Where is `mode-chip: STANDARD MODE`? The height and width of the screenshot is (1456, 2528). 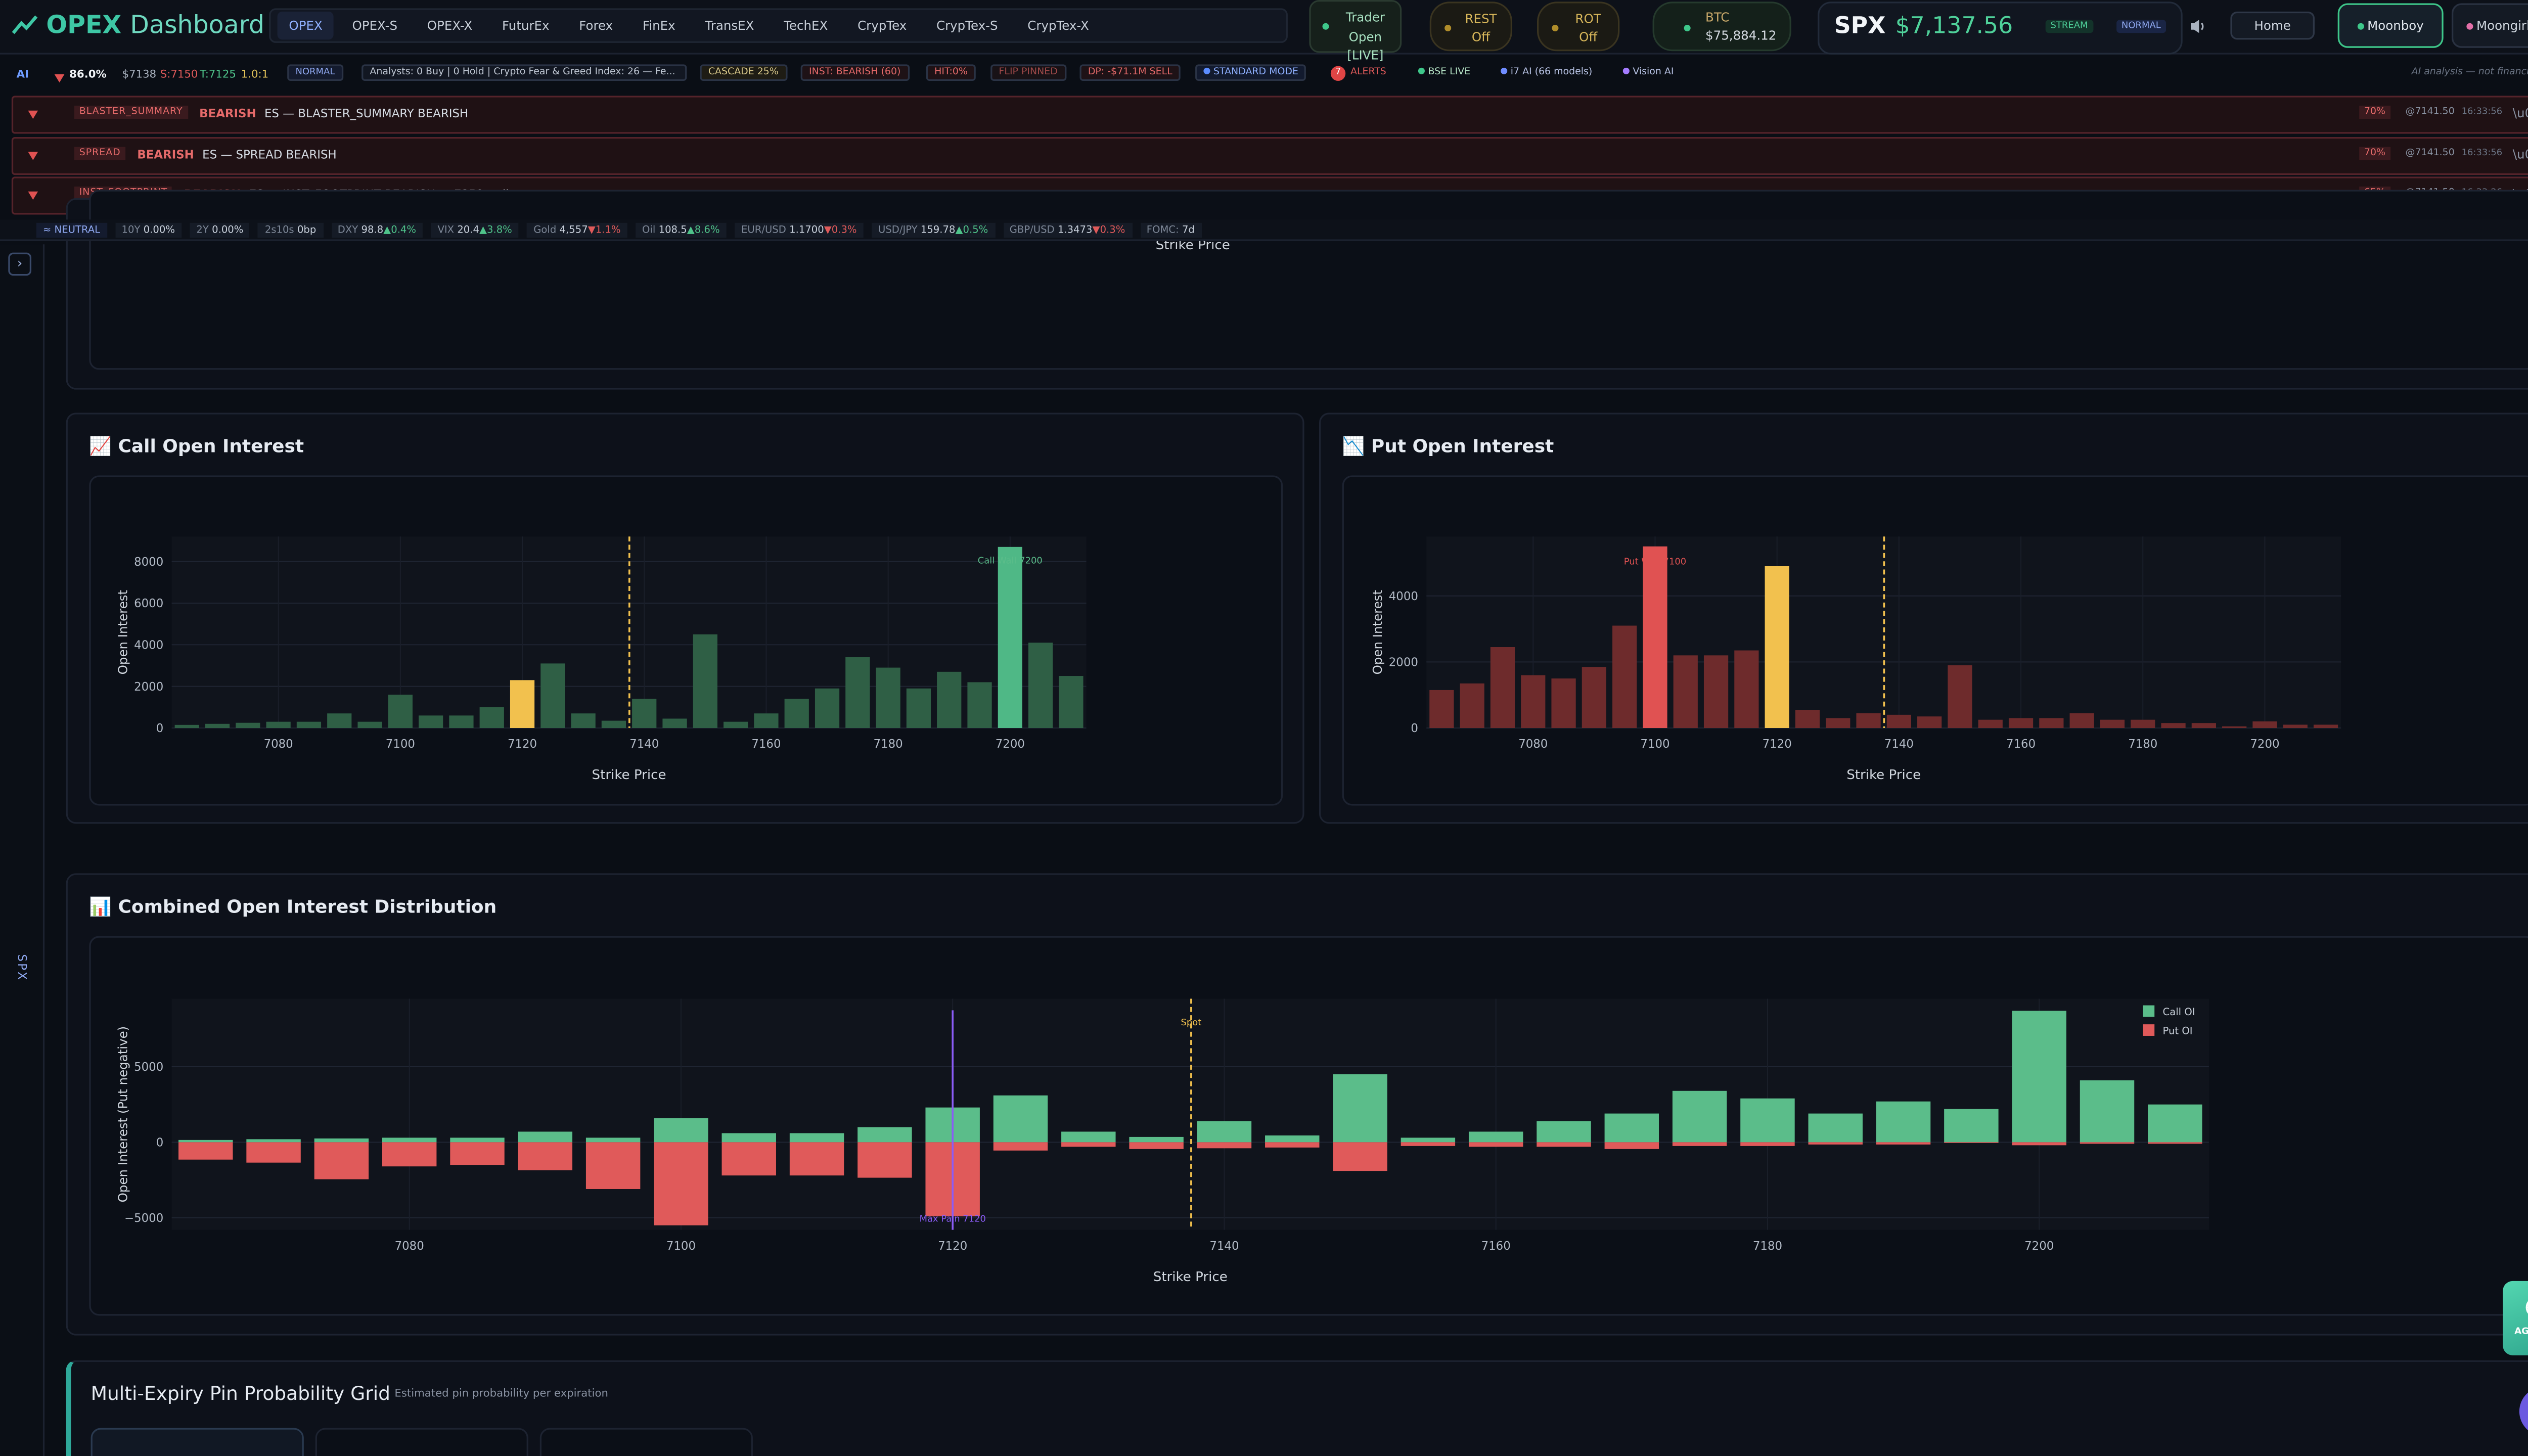
mode-chip: STANDARD MODE is located at coordinates (1251, 72).